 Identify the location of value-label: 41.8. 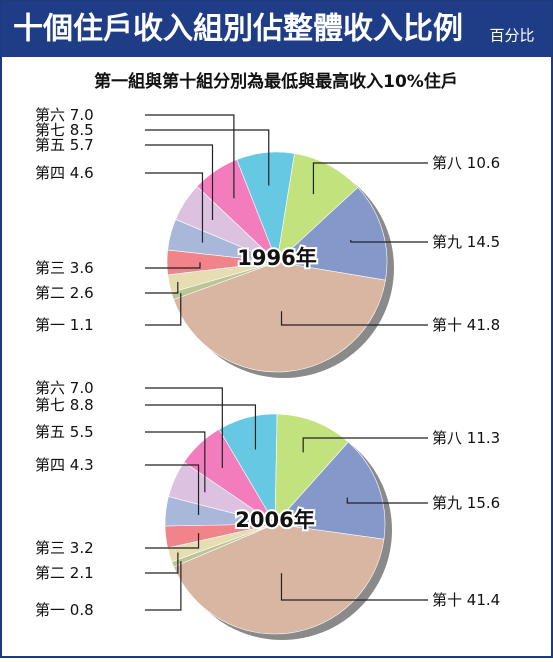
(483, 325).